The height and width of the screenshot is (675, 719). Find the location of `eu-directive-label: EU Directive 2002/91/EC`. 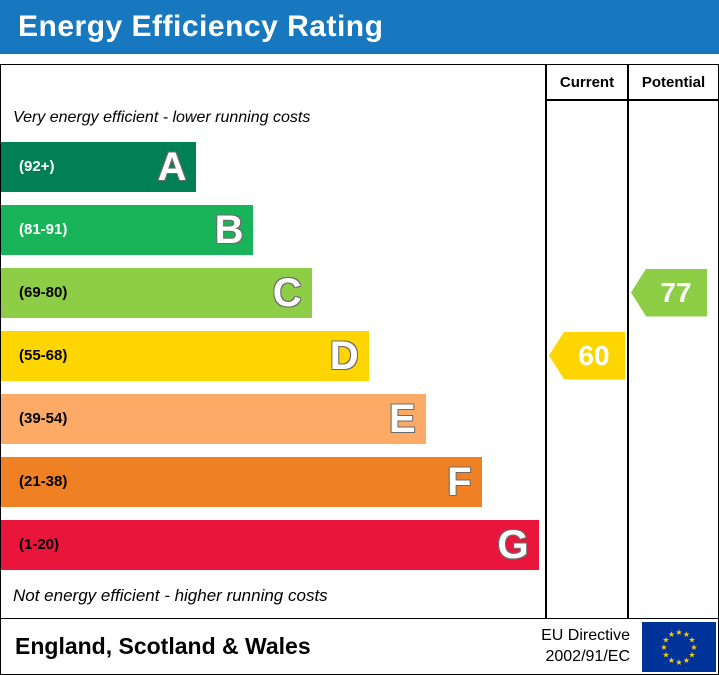

eu-directive-label: EU Directive 2002/91/EC is located at coordinates (591, 647).